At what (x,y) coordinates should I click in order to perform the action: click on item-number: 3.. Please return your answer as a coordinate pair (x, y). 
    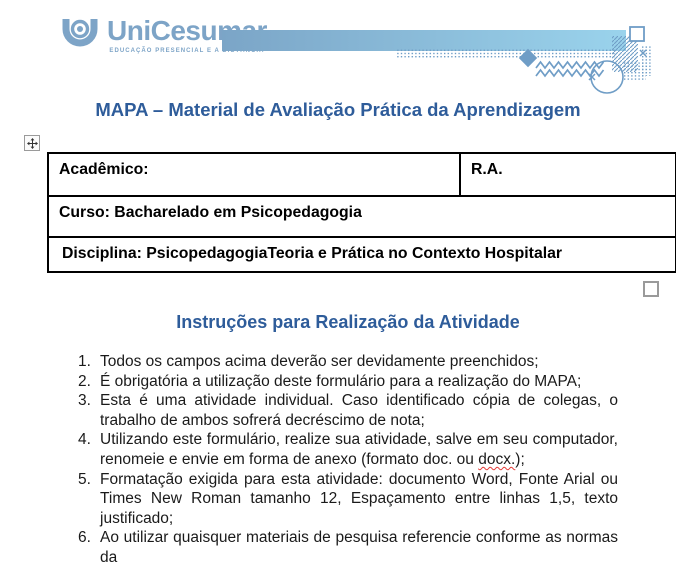
    Looking at the image, I should click on (84, 401).